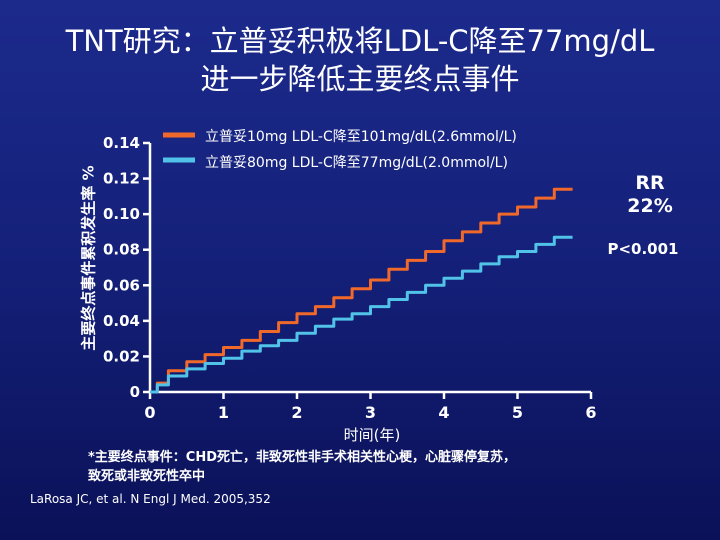 This screenshot has width=720, height=540. What do you see at coordinates (121, 143) in the screenshot?
I see `y-tick-label: 0.14` at bounding box center [121, 143].